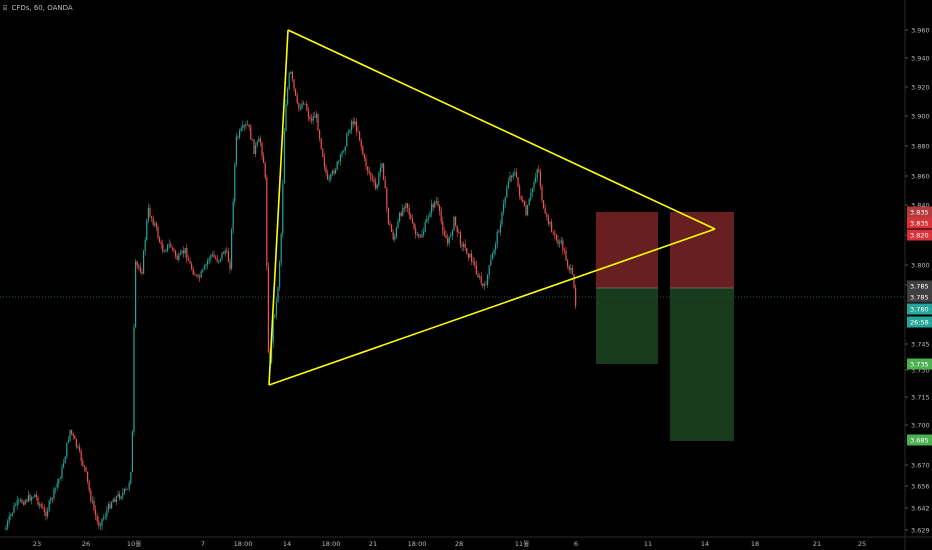 The width and height of the screenshot is (932, 550). What do you see at coordinates (755, 544) in the screenshot?
I see `time-tick-label: 18` at bounding box center [755, 544].